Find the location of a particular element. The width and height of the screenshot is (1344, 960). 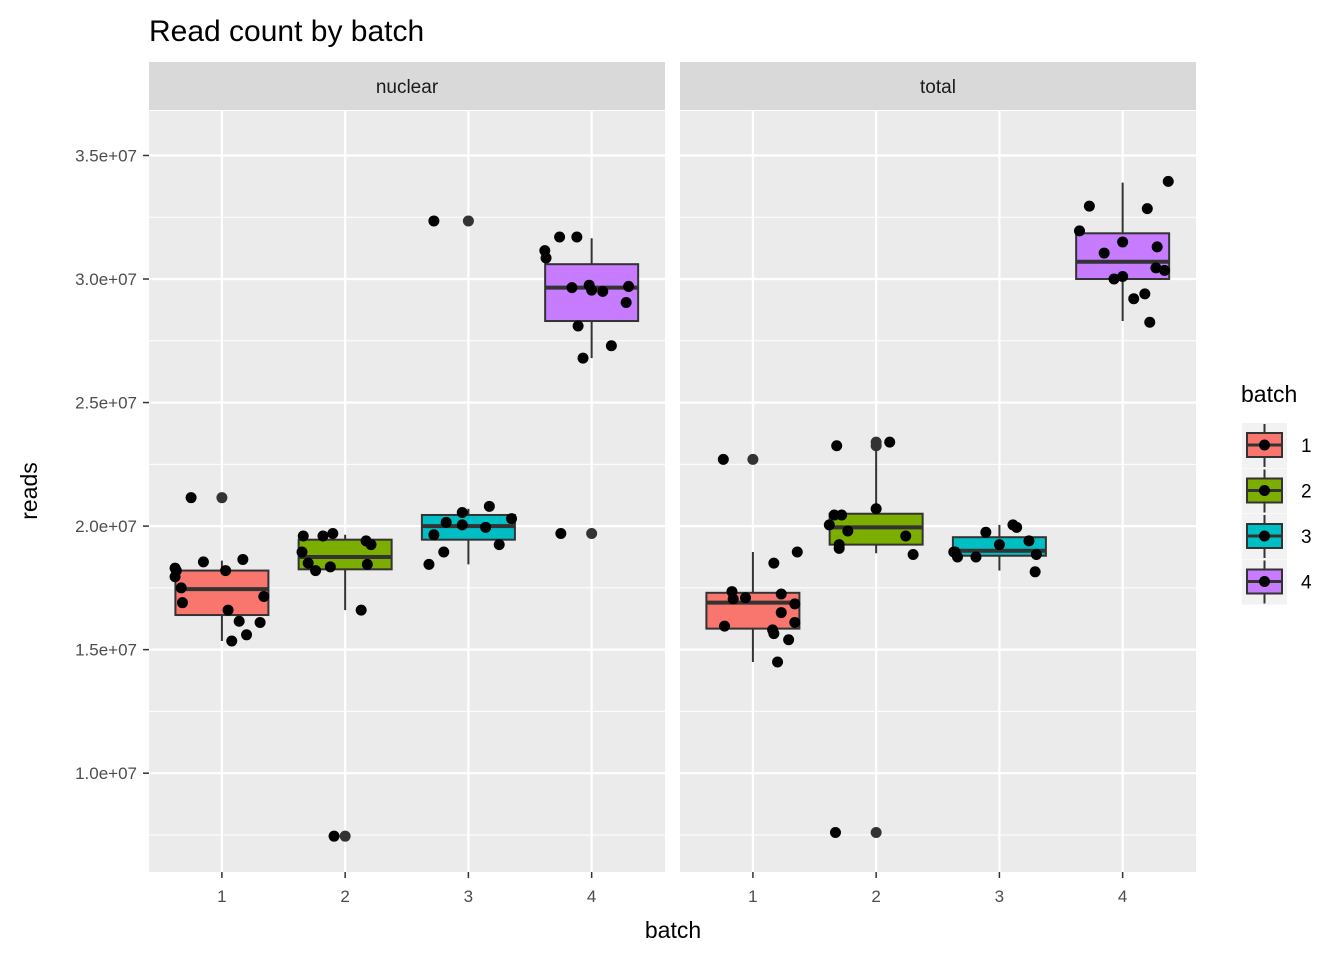

y-tick-label: 3.0e+07 is located at coordinates (106, 279).